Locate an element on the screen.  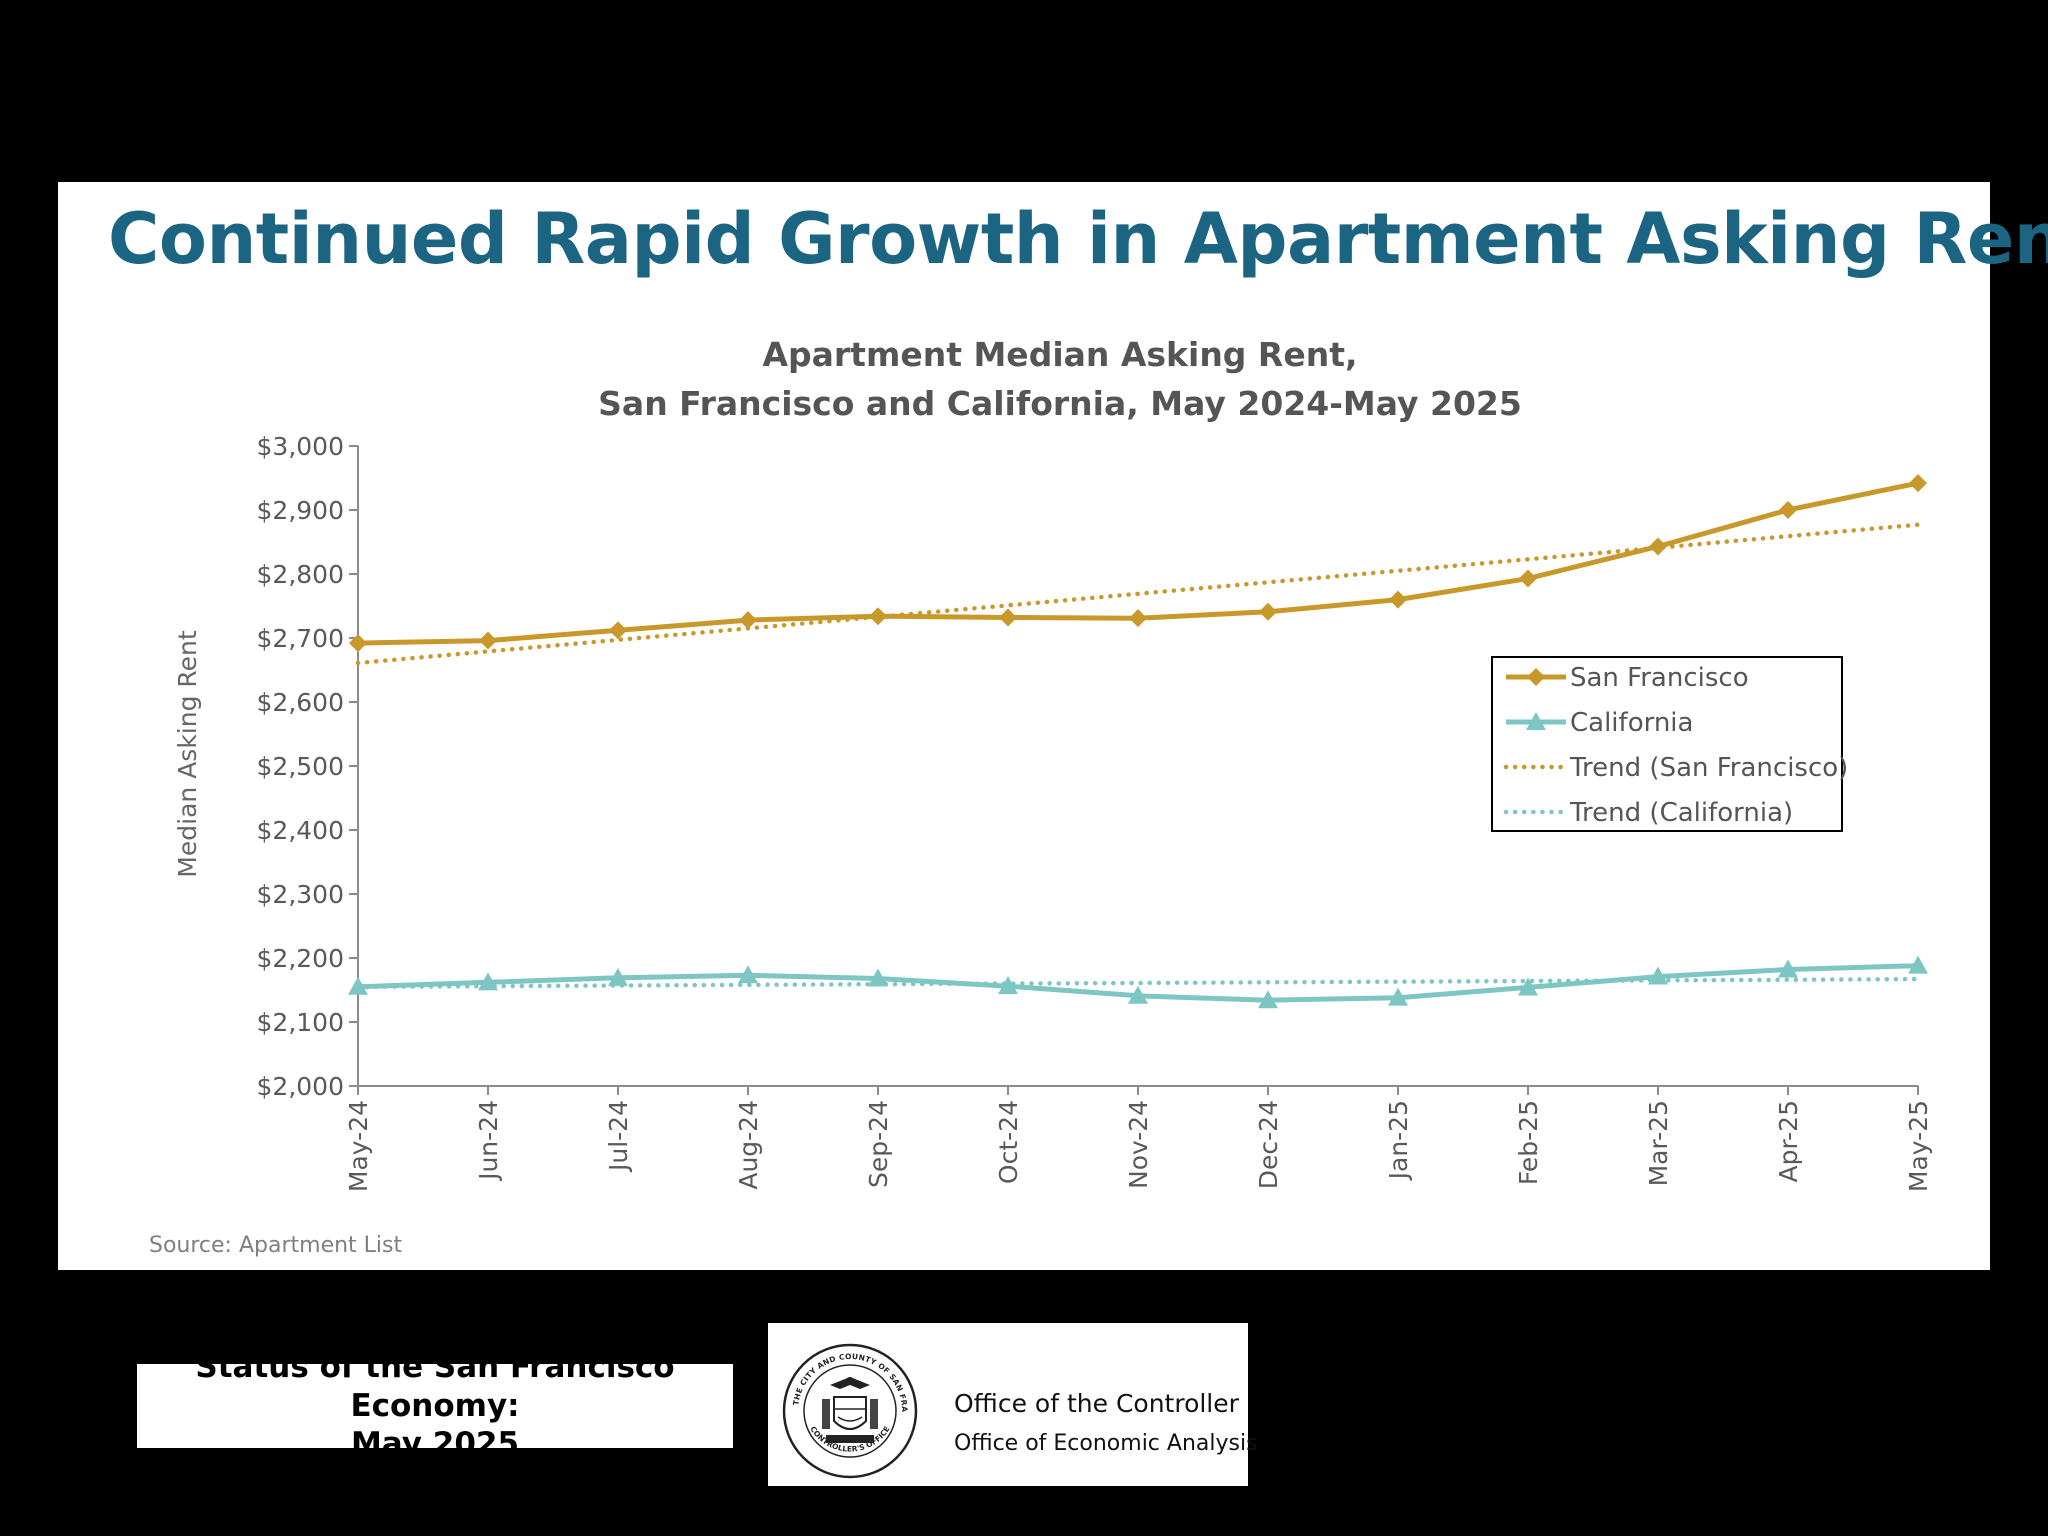
x-tick-label: May-25 is located at coordinates (1918, 1146).